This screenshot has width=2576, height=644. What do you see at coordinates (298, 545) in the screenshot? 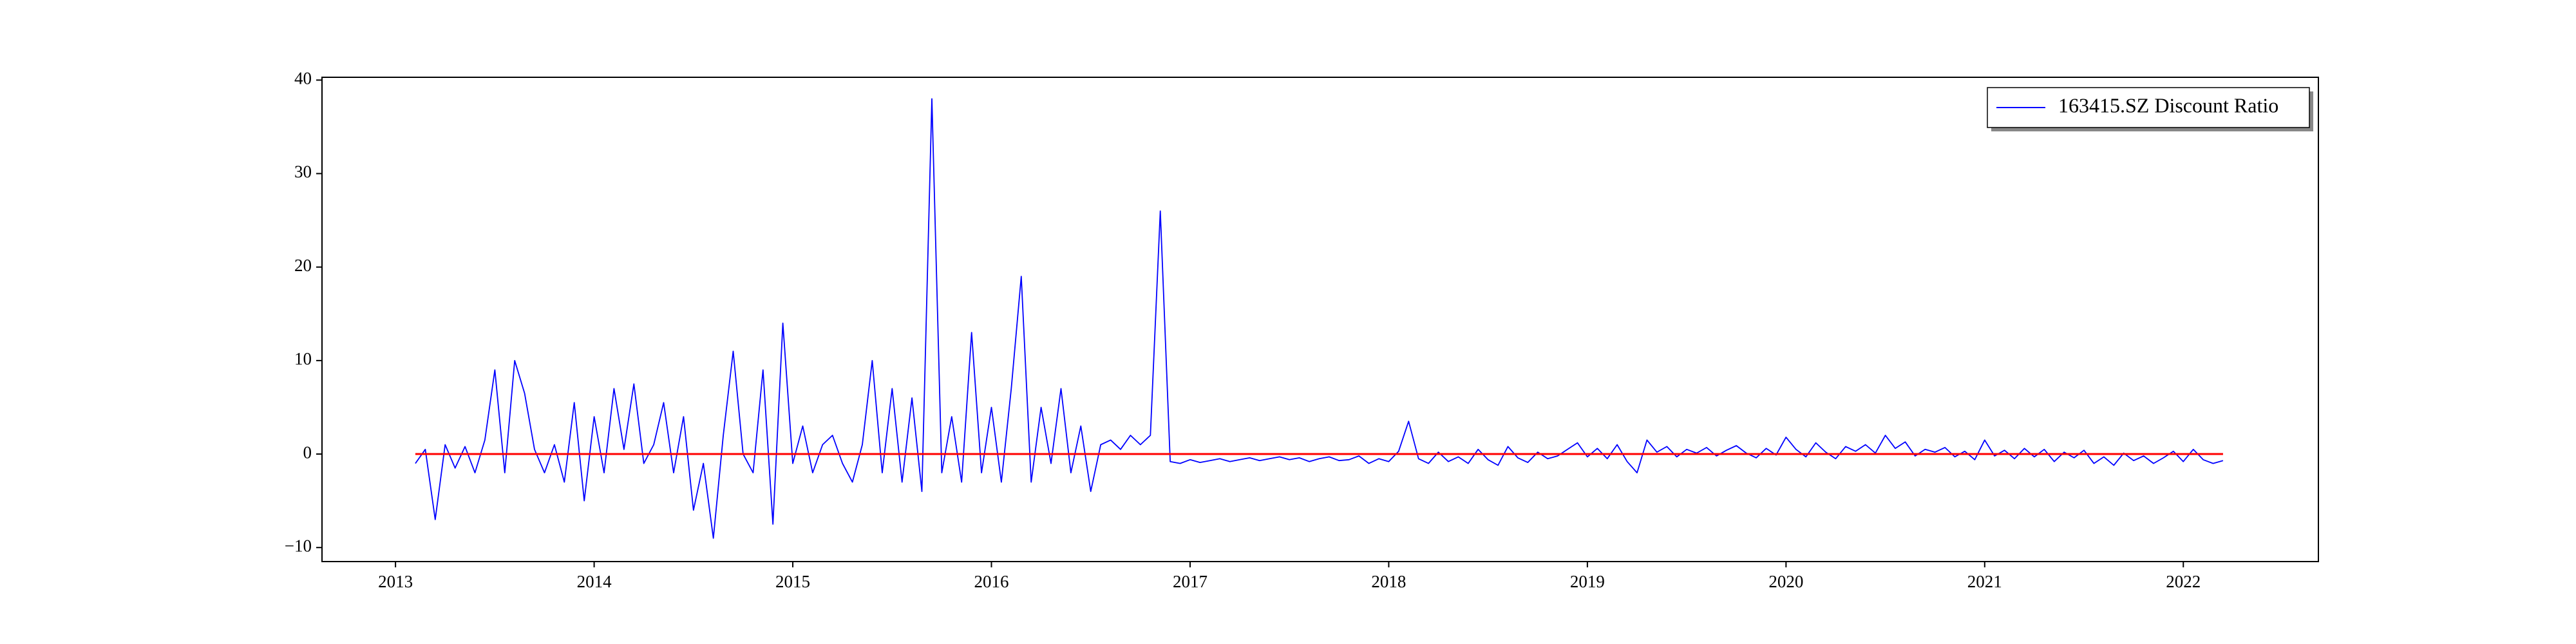
I see `y-tick-label: −10` at bounding box center [298, 545].